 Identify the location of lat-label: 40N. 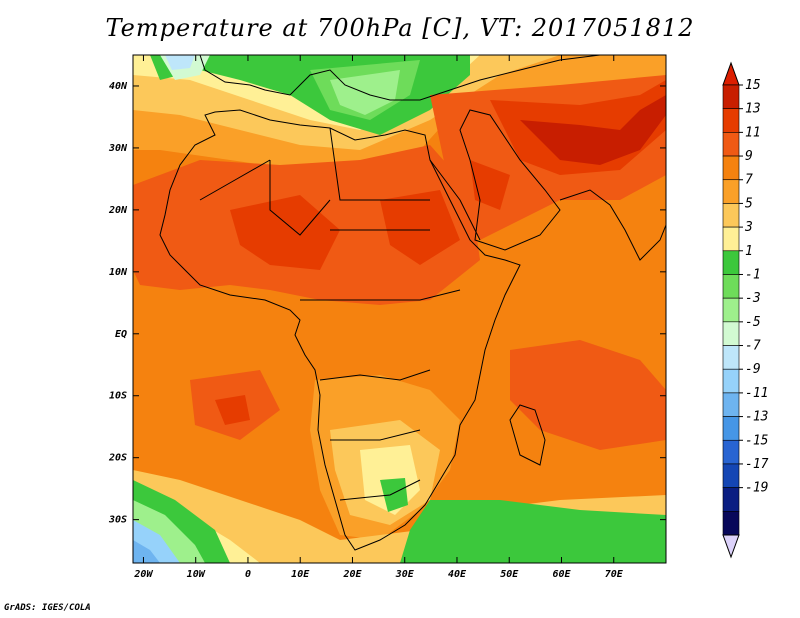
(118, 86).